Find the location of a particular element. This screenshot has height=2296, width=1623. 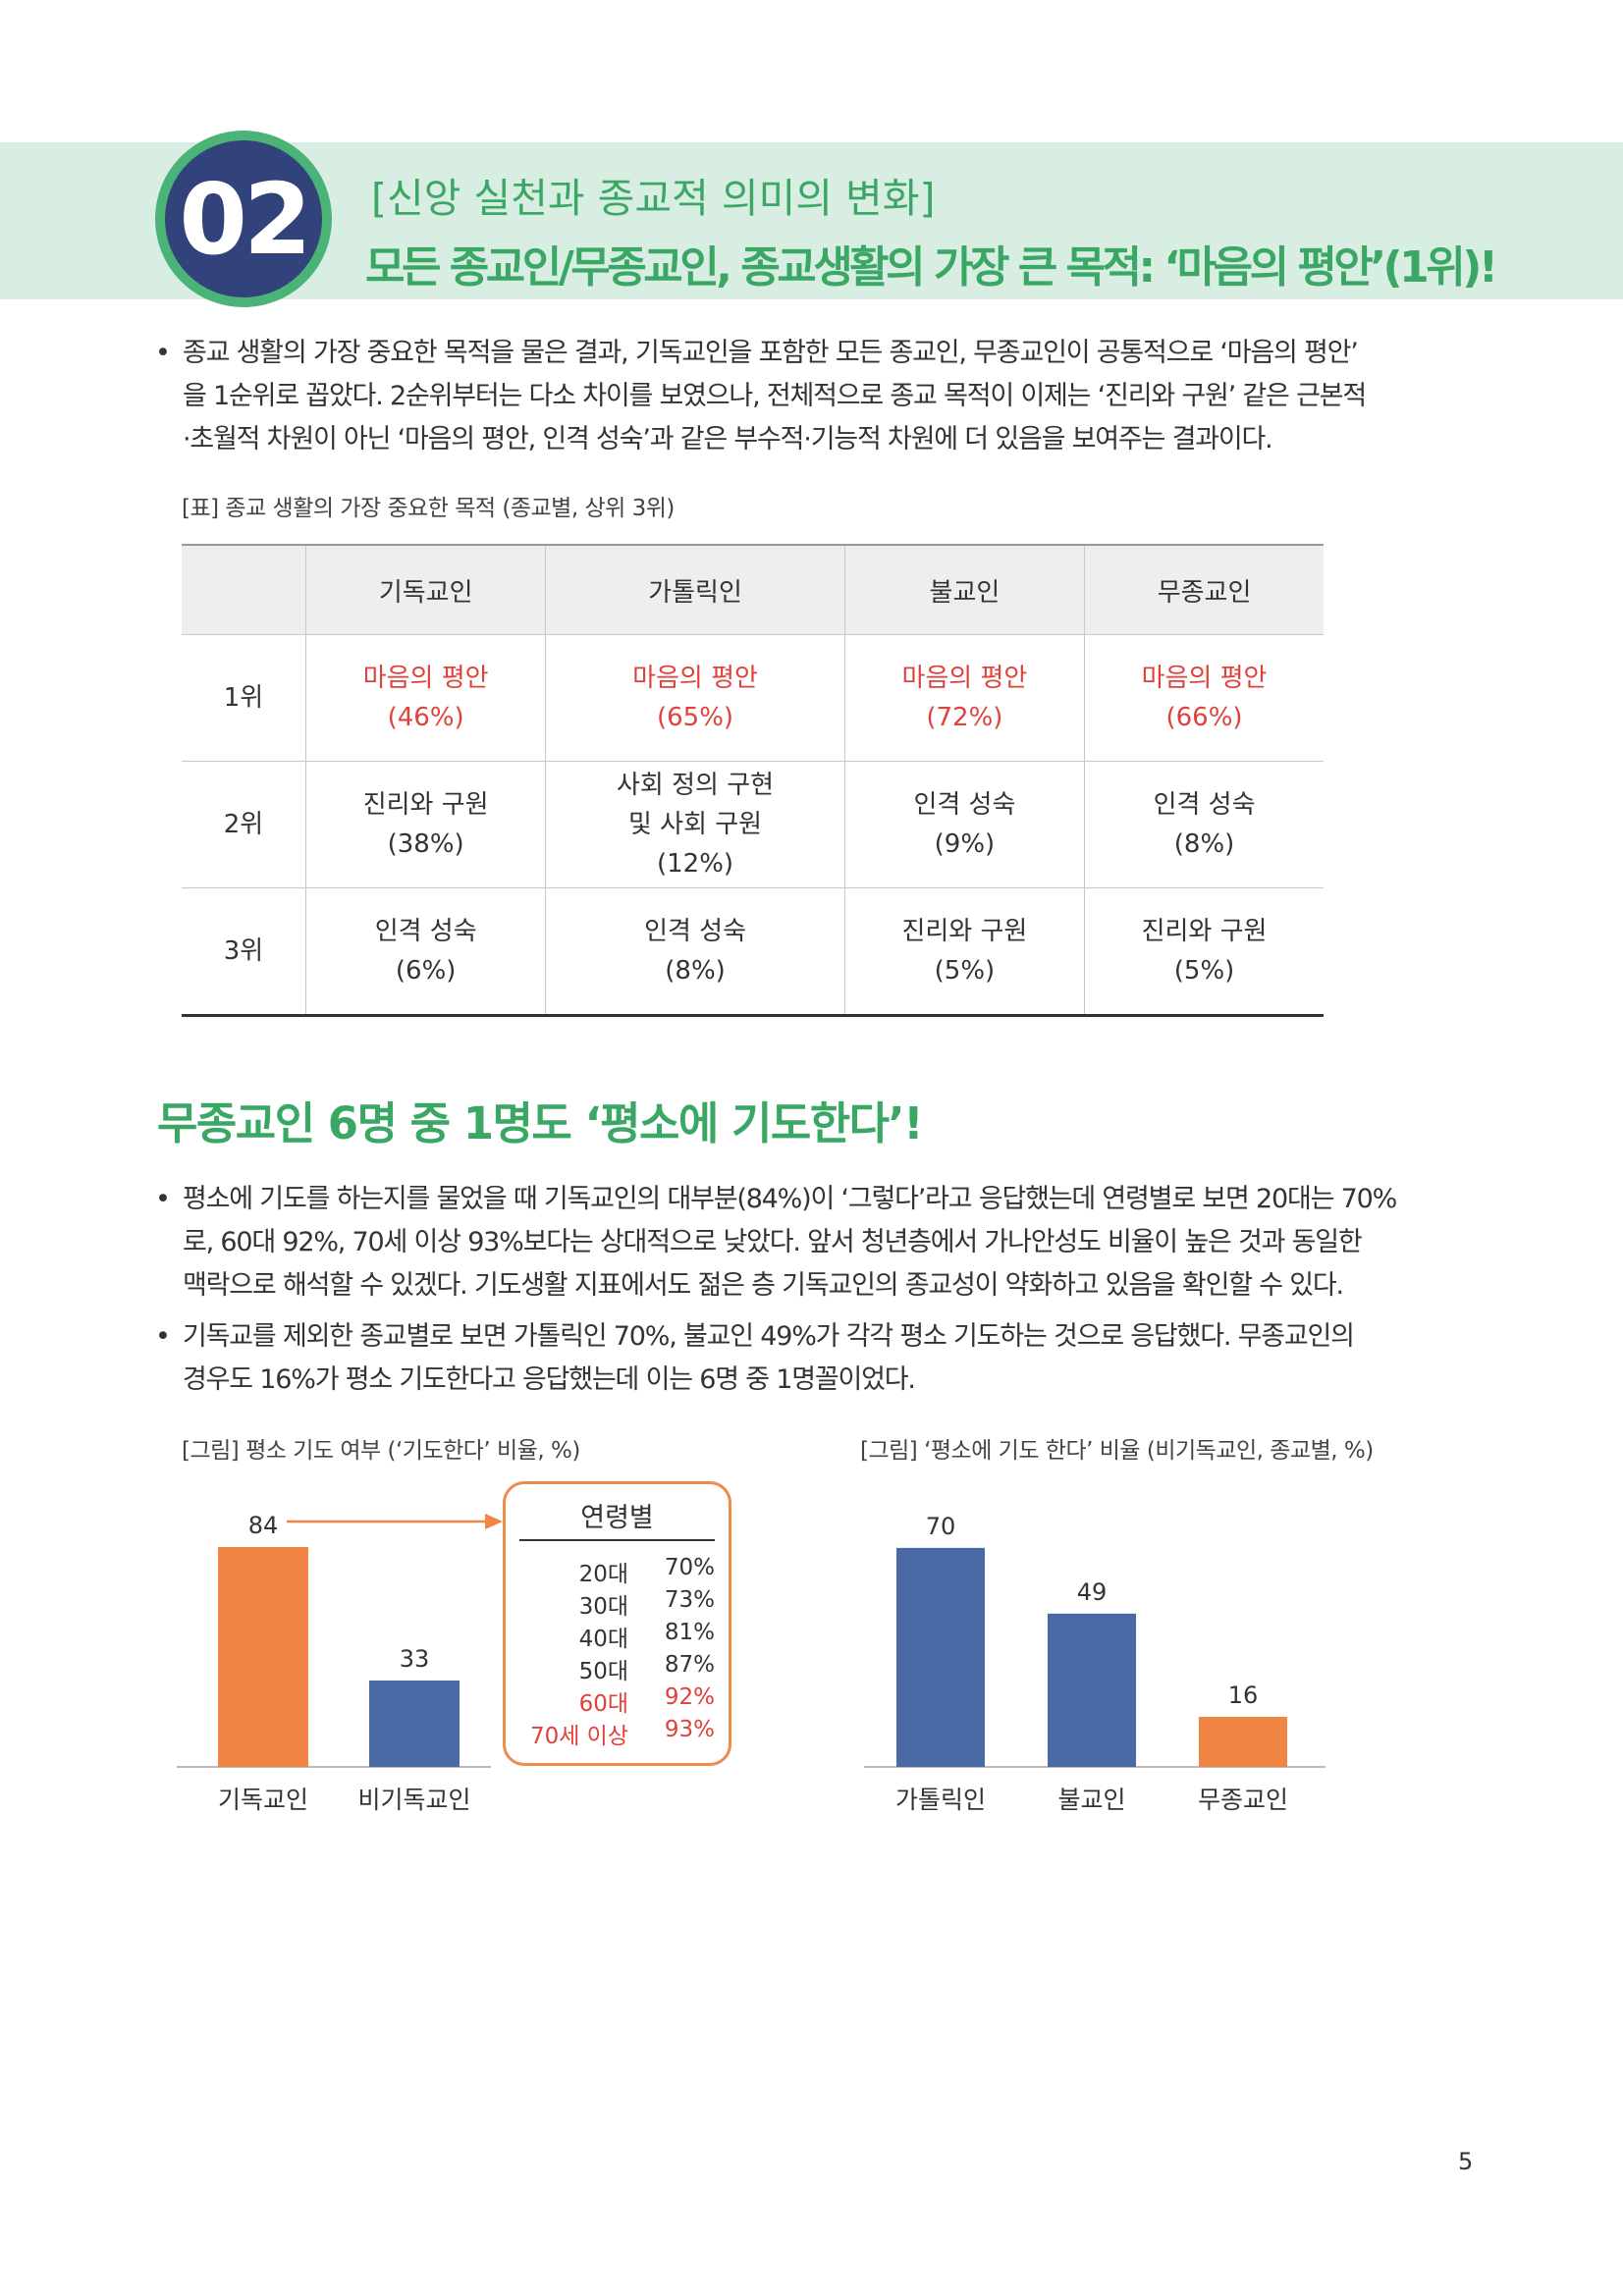

section-subtitle: [신앙 실천과 종교적 의미의 변화] is located at coordinates (653, 198).